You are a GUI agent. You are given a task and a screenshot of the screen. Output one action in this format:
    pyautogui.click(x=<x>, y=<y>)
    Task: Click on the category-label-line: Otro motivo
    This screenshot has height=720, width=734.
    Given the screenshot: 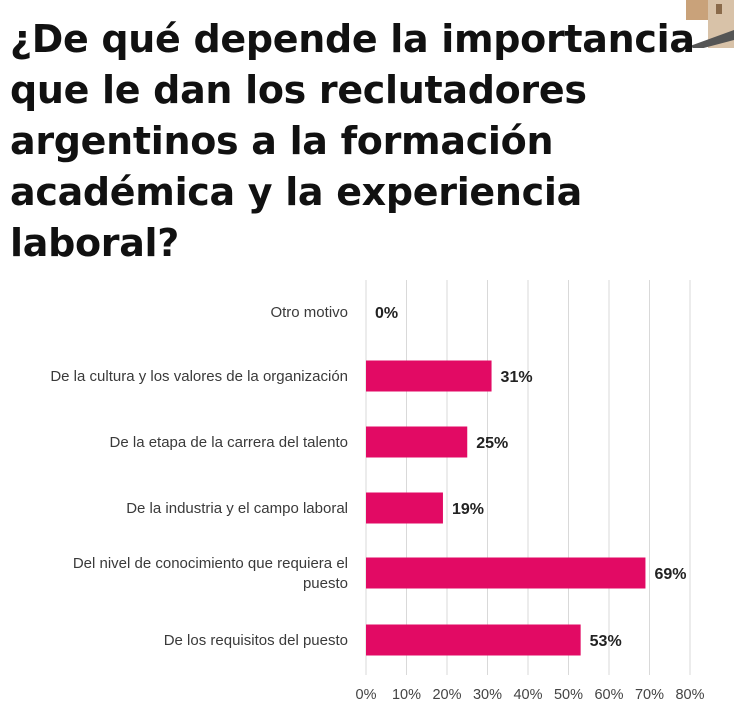 What is the action you would take?
    pyautogui.click(x=309, y=312)
    